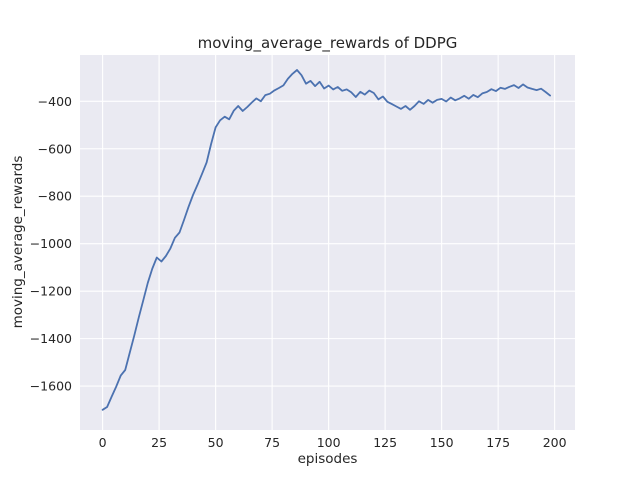 The height and width of the screenshot is (480, 640). Describe the element at coordinates (555, 442) in the screenshot. I see `x-tick-label: 200` at that location.